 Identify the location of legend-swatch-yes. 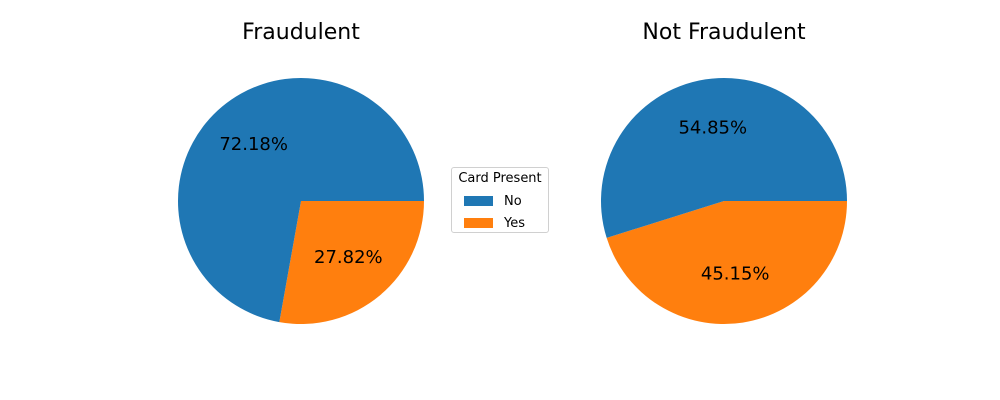
(478, 223).